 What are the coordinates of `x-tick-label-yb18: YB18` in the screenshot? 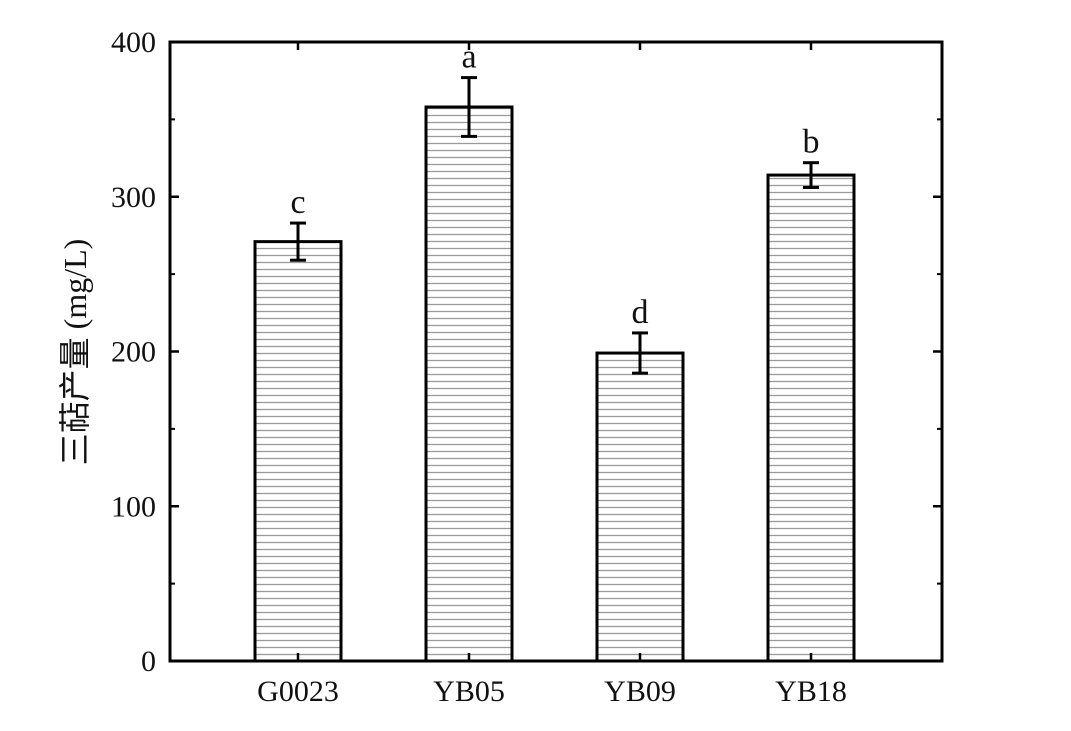 It's located at (811, 691).